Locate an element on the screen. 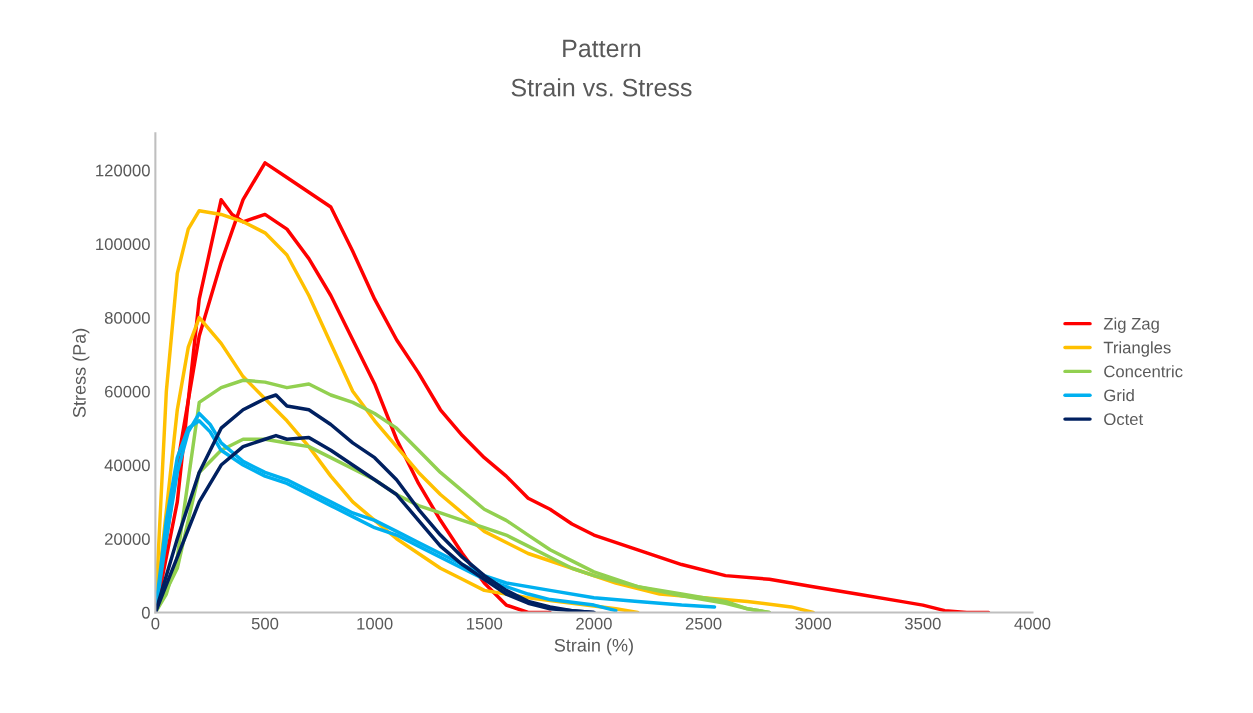 This screenshot has height=713, width=1253. y-tick-label: 100000 is located at coordinates (123, 244).